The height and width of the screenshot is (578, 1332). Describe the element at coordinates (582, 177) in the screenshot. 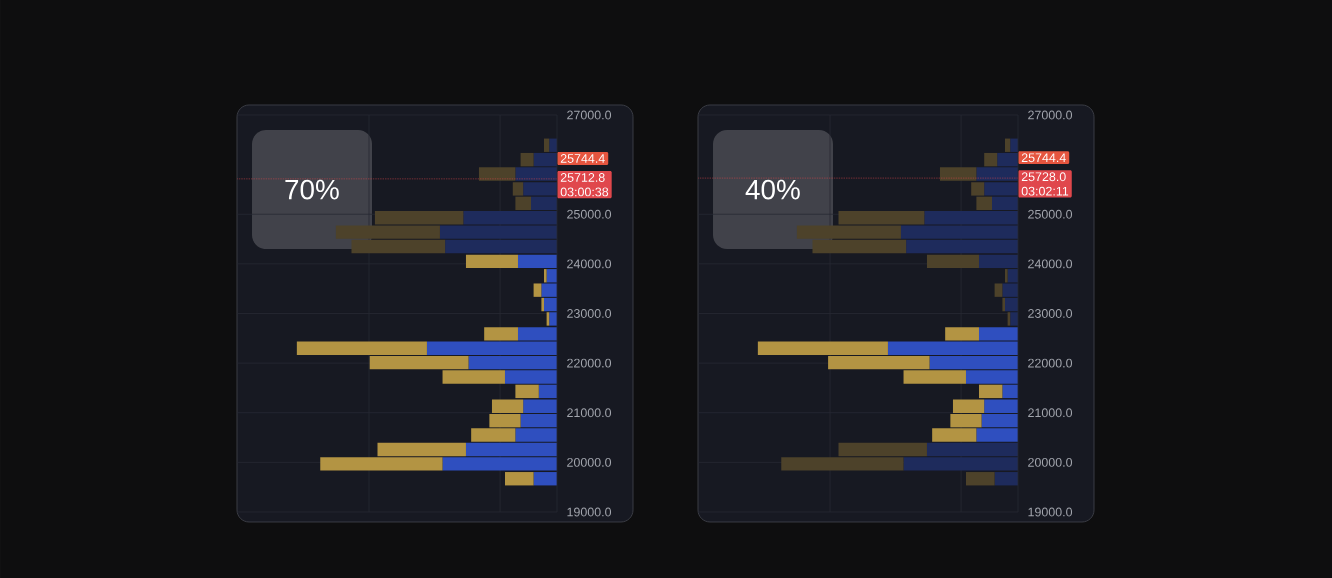

I see `ref-line-label: 25712.8` at that location.